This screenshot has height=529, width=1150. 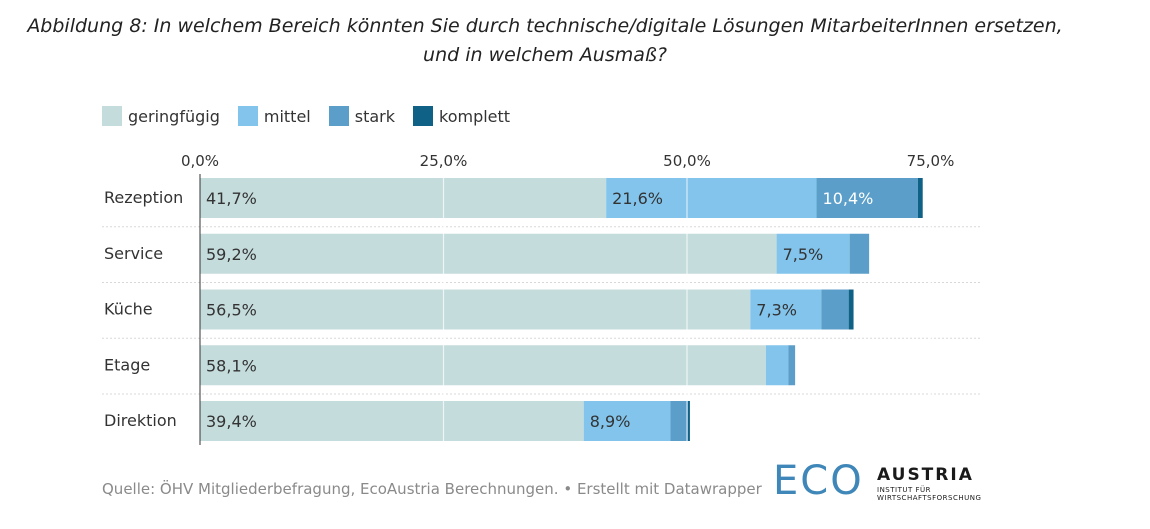 I want to click on legend-swatch-stark, so click(x=338, y=116).